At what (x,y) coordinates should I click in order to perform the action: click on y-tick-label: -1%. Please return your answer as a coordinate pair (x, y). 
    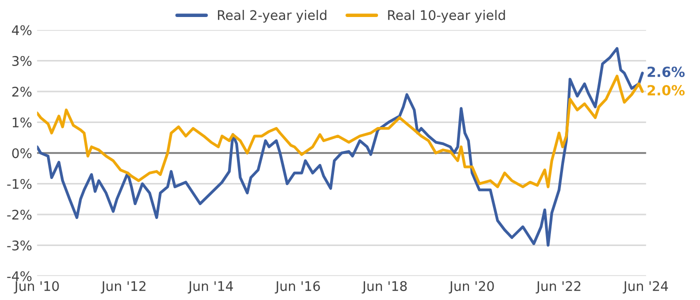
    Looking at the image, I should click on (19, 183).